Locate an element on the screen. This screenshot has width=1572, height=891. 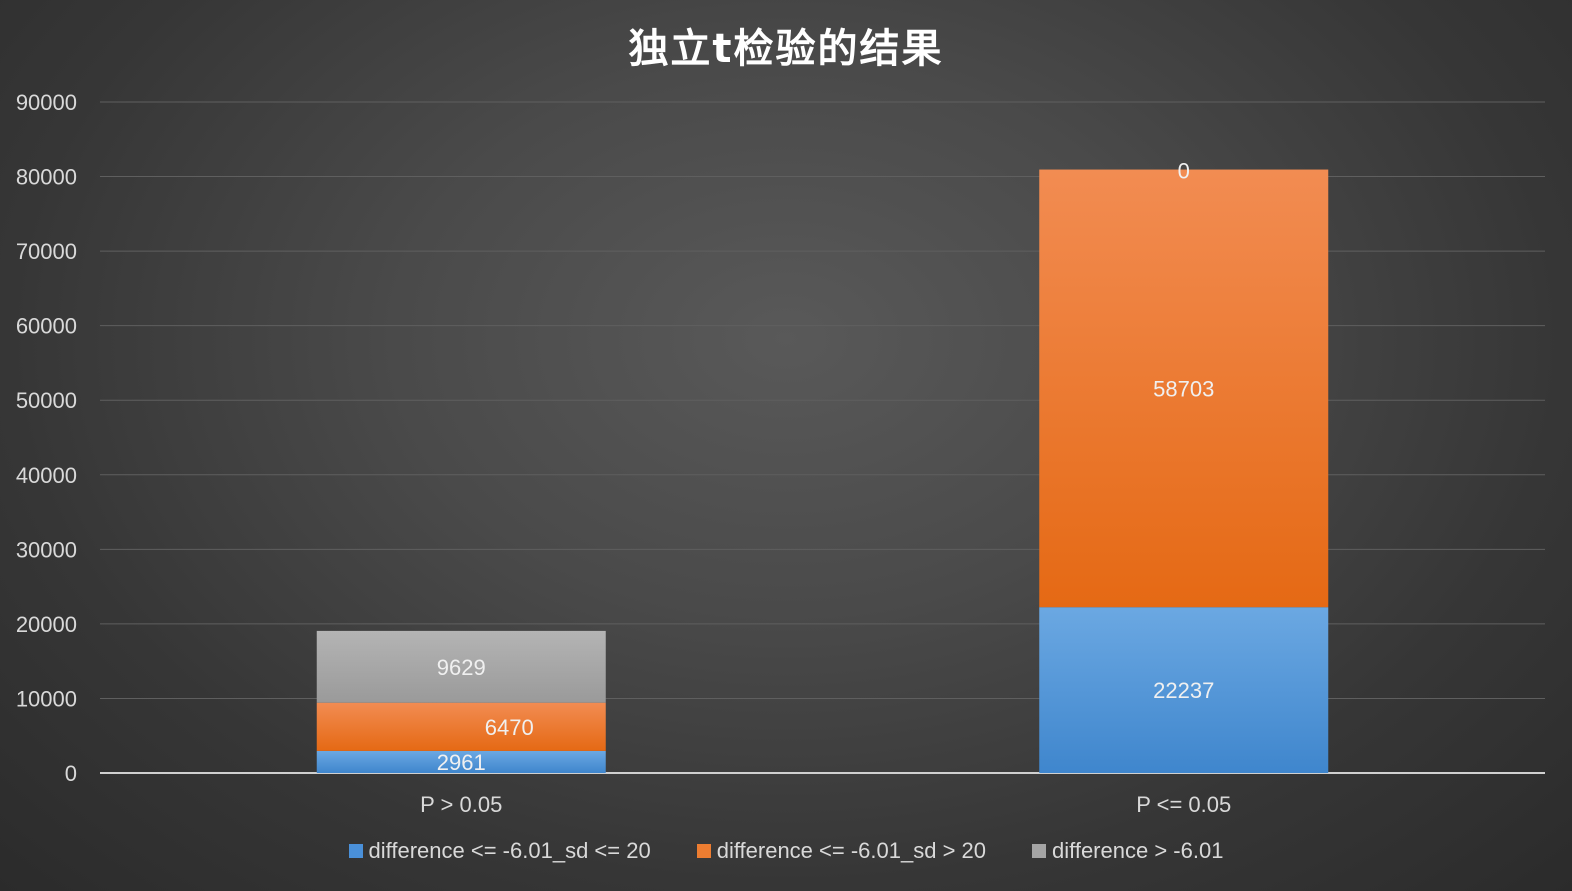
y-tick-label: 70000 is located at coordinates (46, 251).